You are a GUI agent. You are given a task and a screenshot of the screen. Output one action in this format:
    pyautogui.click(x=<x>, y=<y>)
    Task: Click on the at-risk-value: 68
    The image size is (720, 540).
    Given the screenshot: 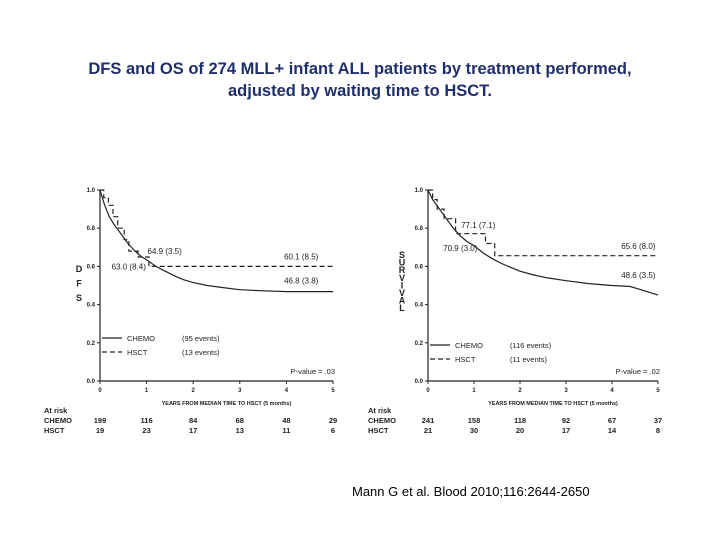 What is the action you would take?
    pyautogui.click(x=240, y=420)
    